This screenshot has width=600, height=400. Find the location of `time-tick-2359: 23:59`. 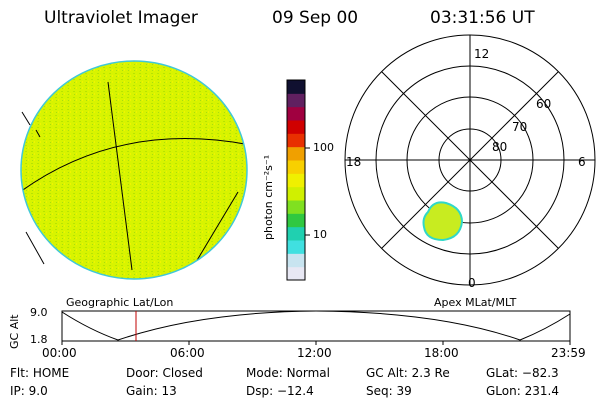

time-tick-2359: 23:59 is located at coordinates (568, 353).